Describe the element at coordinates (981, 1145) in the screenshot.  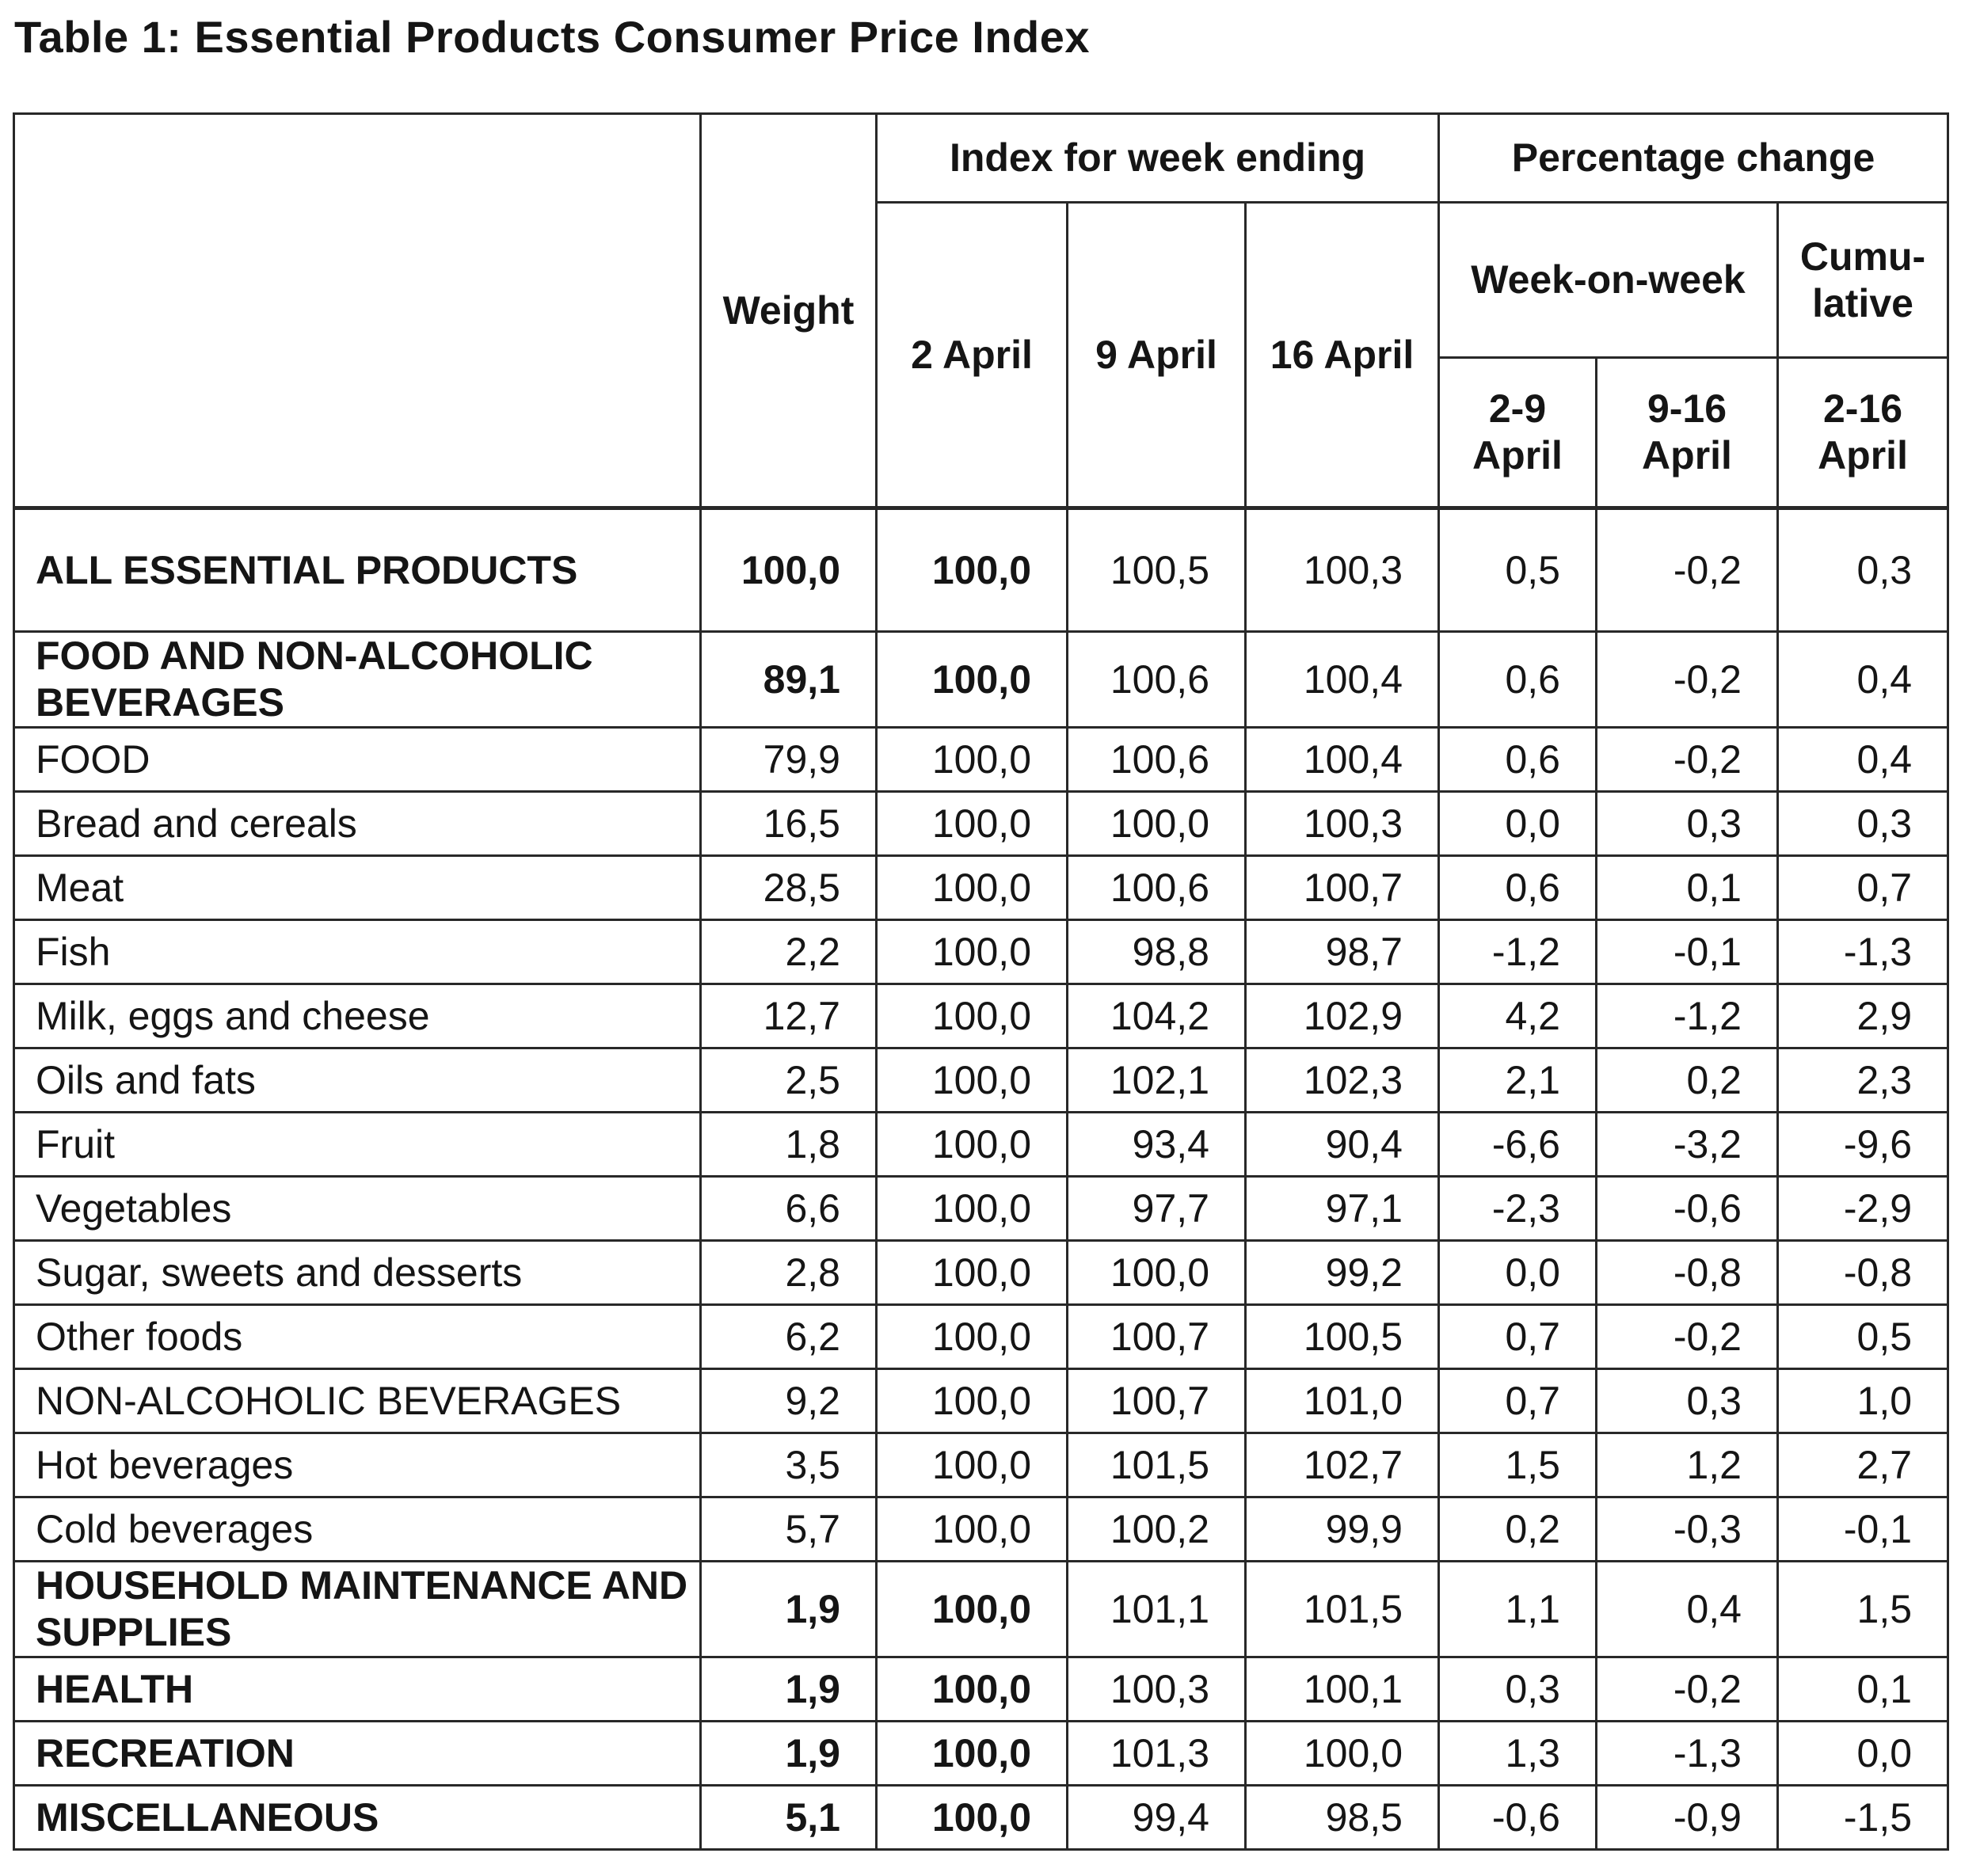
I see `table-row: Fruit 1,8 100,0 93,4 90,4 -6,6 -3,2 -9,6` at that location.